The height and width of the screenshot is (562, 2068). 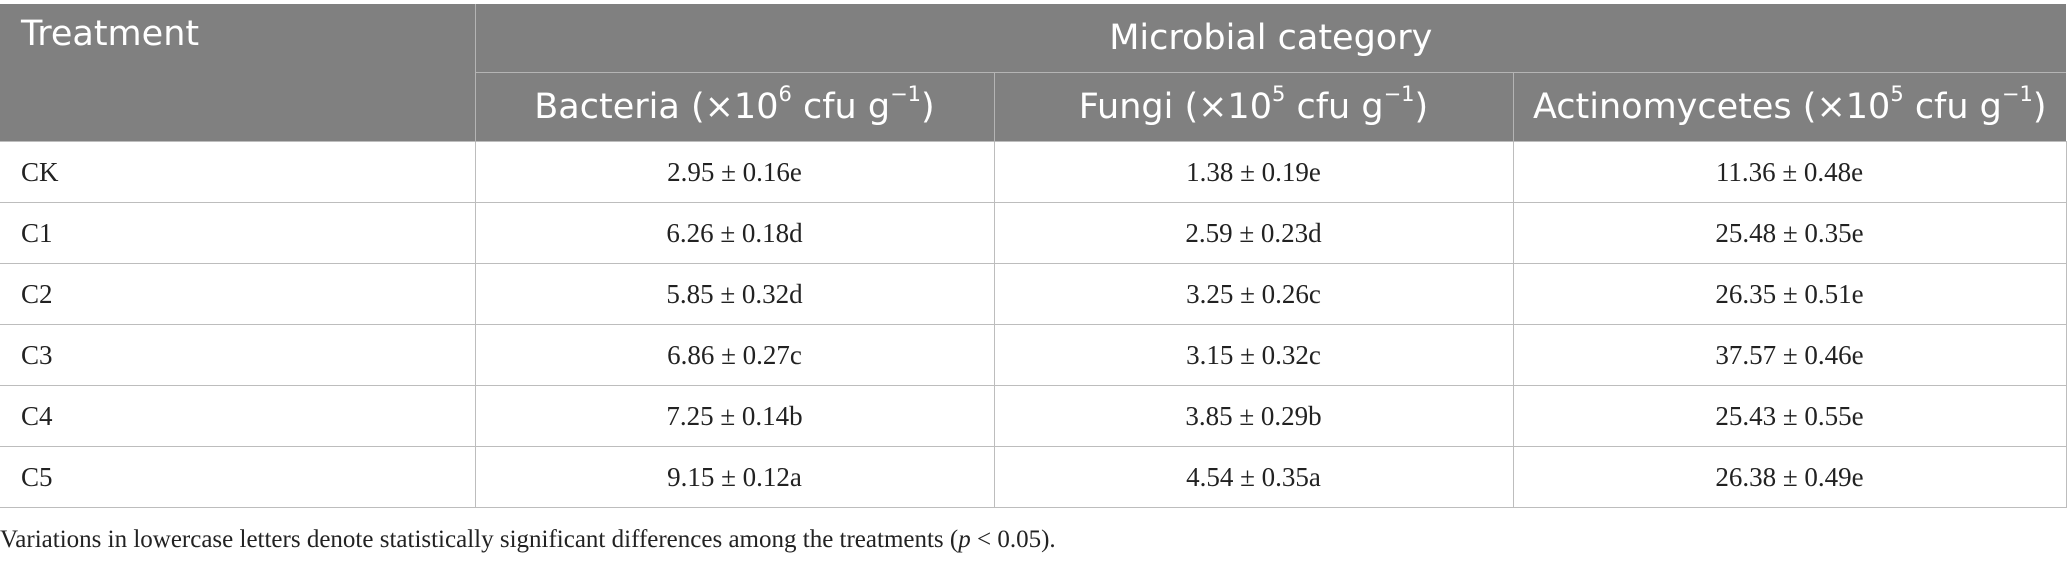 What do you see at coordinates (1253, 233) in the screenshot?
I see `fungi-cell: 2.59 ± 0.23d` at bounding box center [1253, 233].